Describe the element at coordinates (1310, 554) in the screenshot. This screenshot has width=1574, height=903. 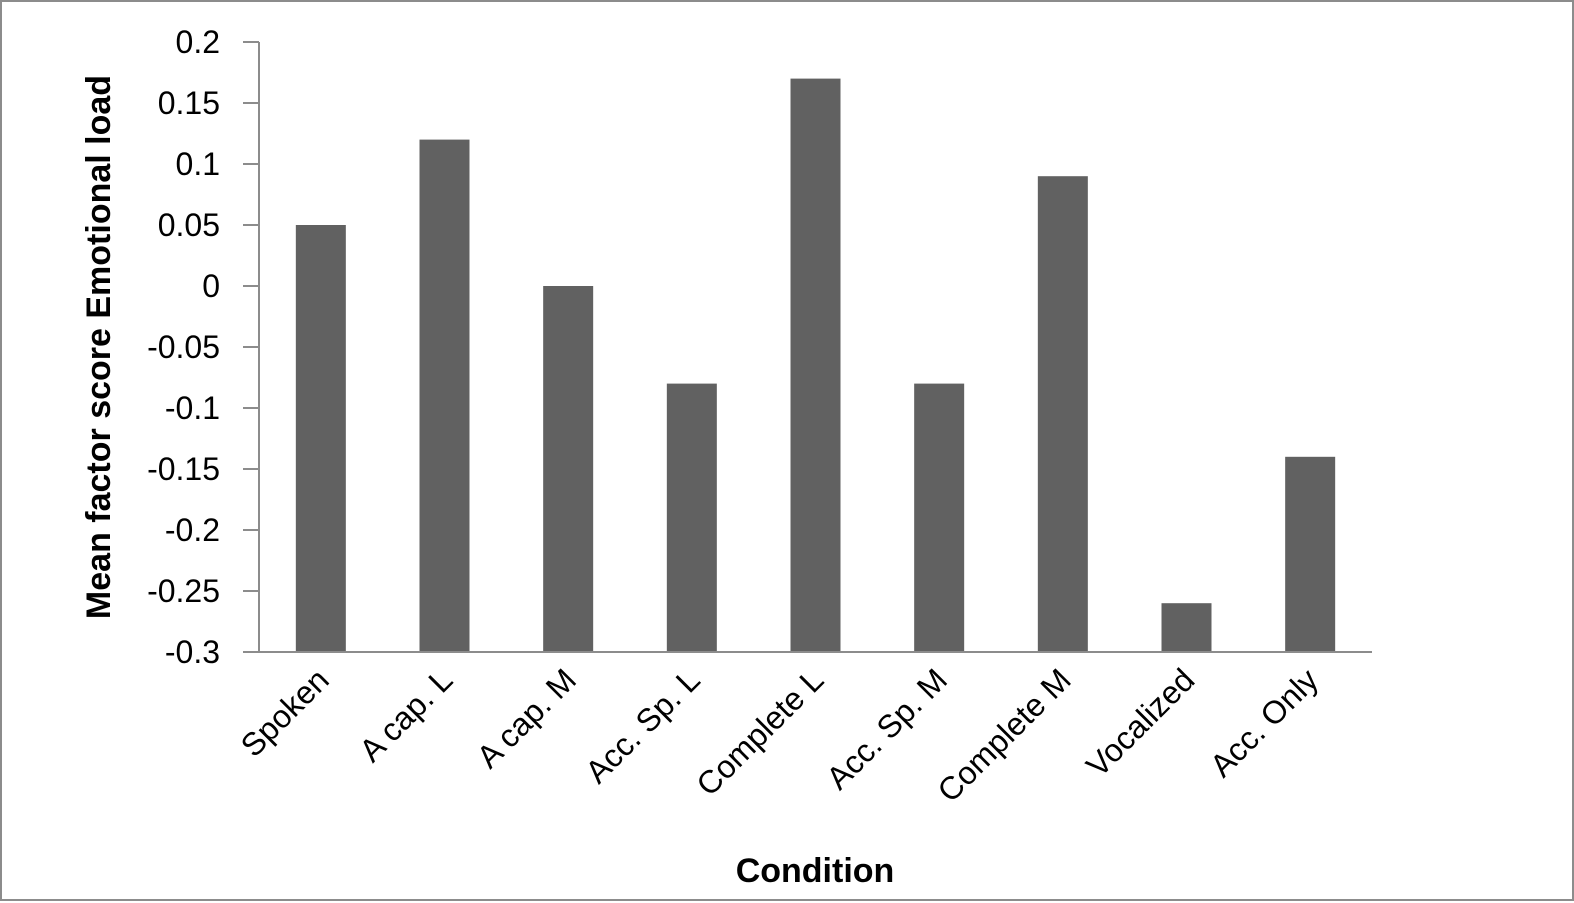
I see `bar-acc-only` at that location.